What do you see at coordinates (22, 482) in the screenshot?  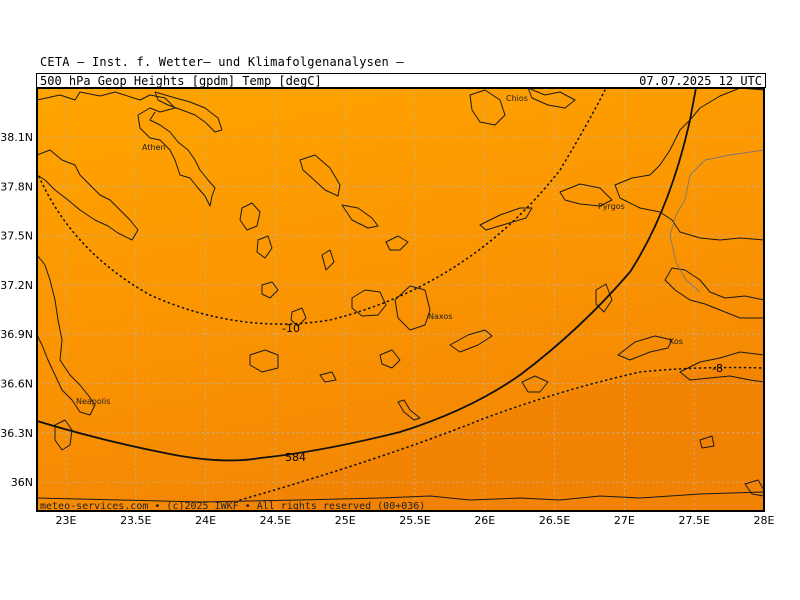 I see `lat-tick-label: 36N` at bounding box center [22, 482].